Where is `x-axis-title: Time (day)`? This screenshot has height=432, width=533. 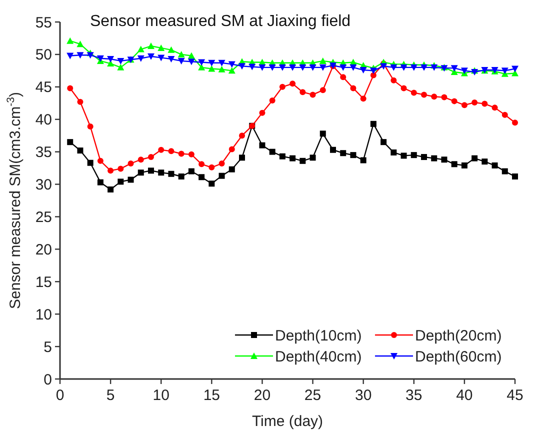 x-axis-title: Time (day) is located at coordinates (288, 421).